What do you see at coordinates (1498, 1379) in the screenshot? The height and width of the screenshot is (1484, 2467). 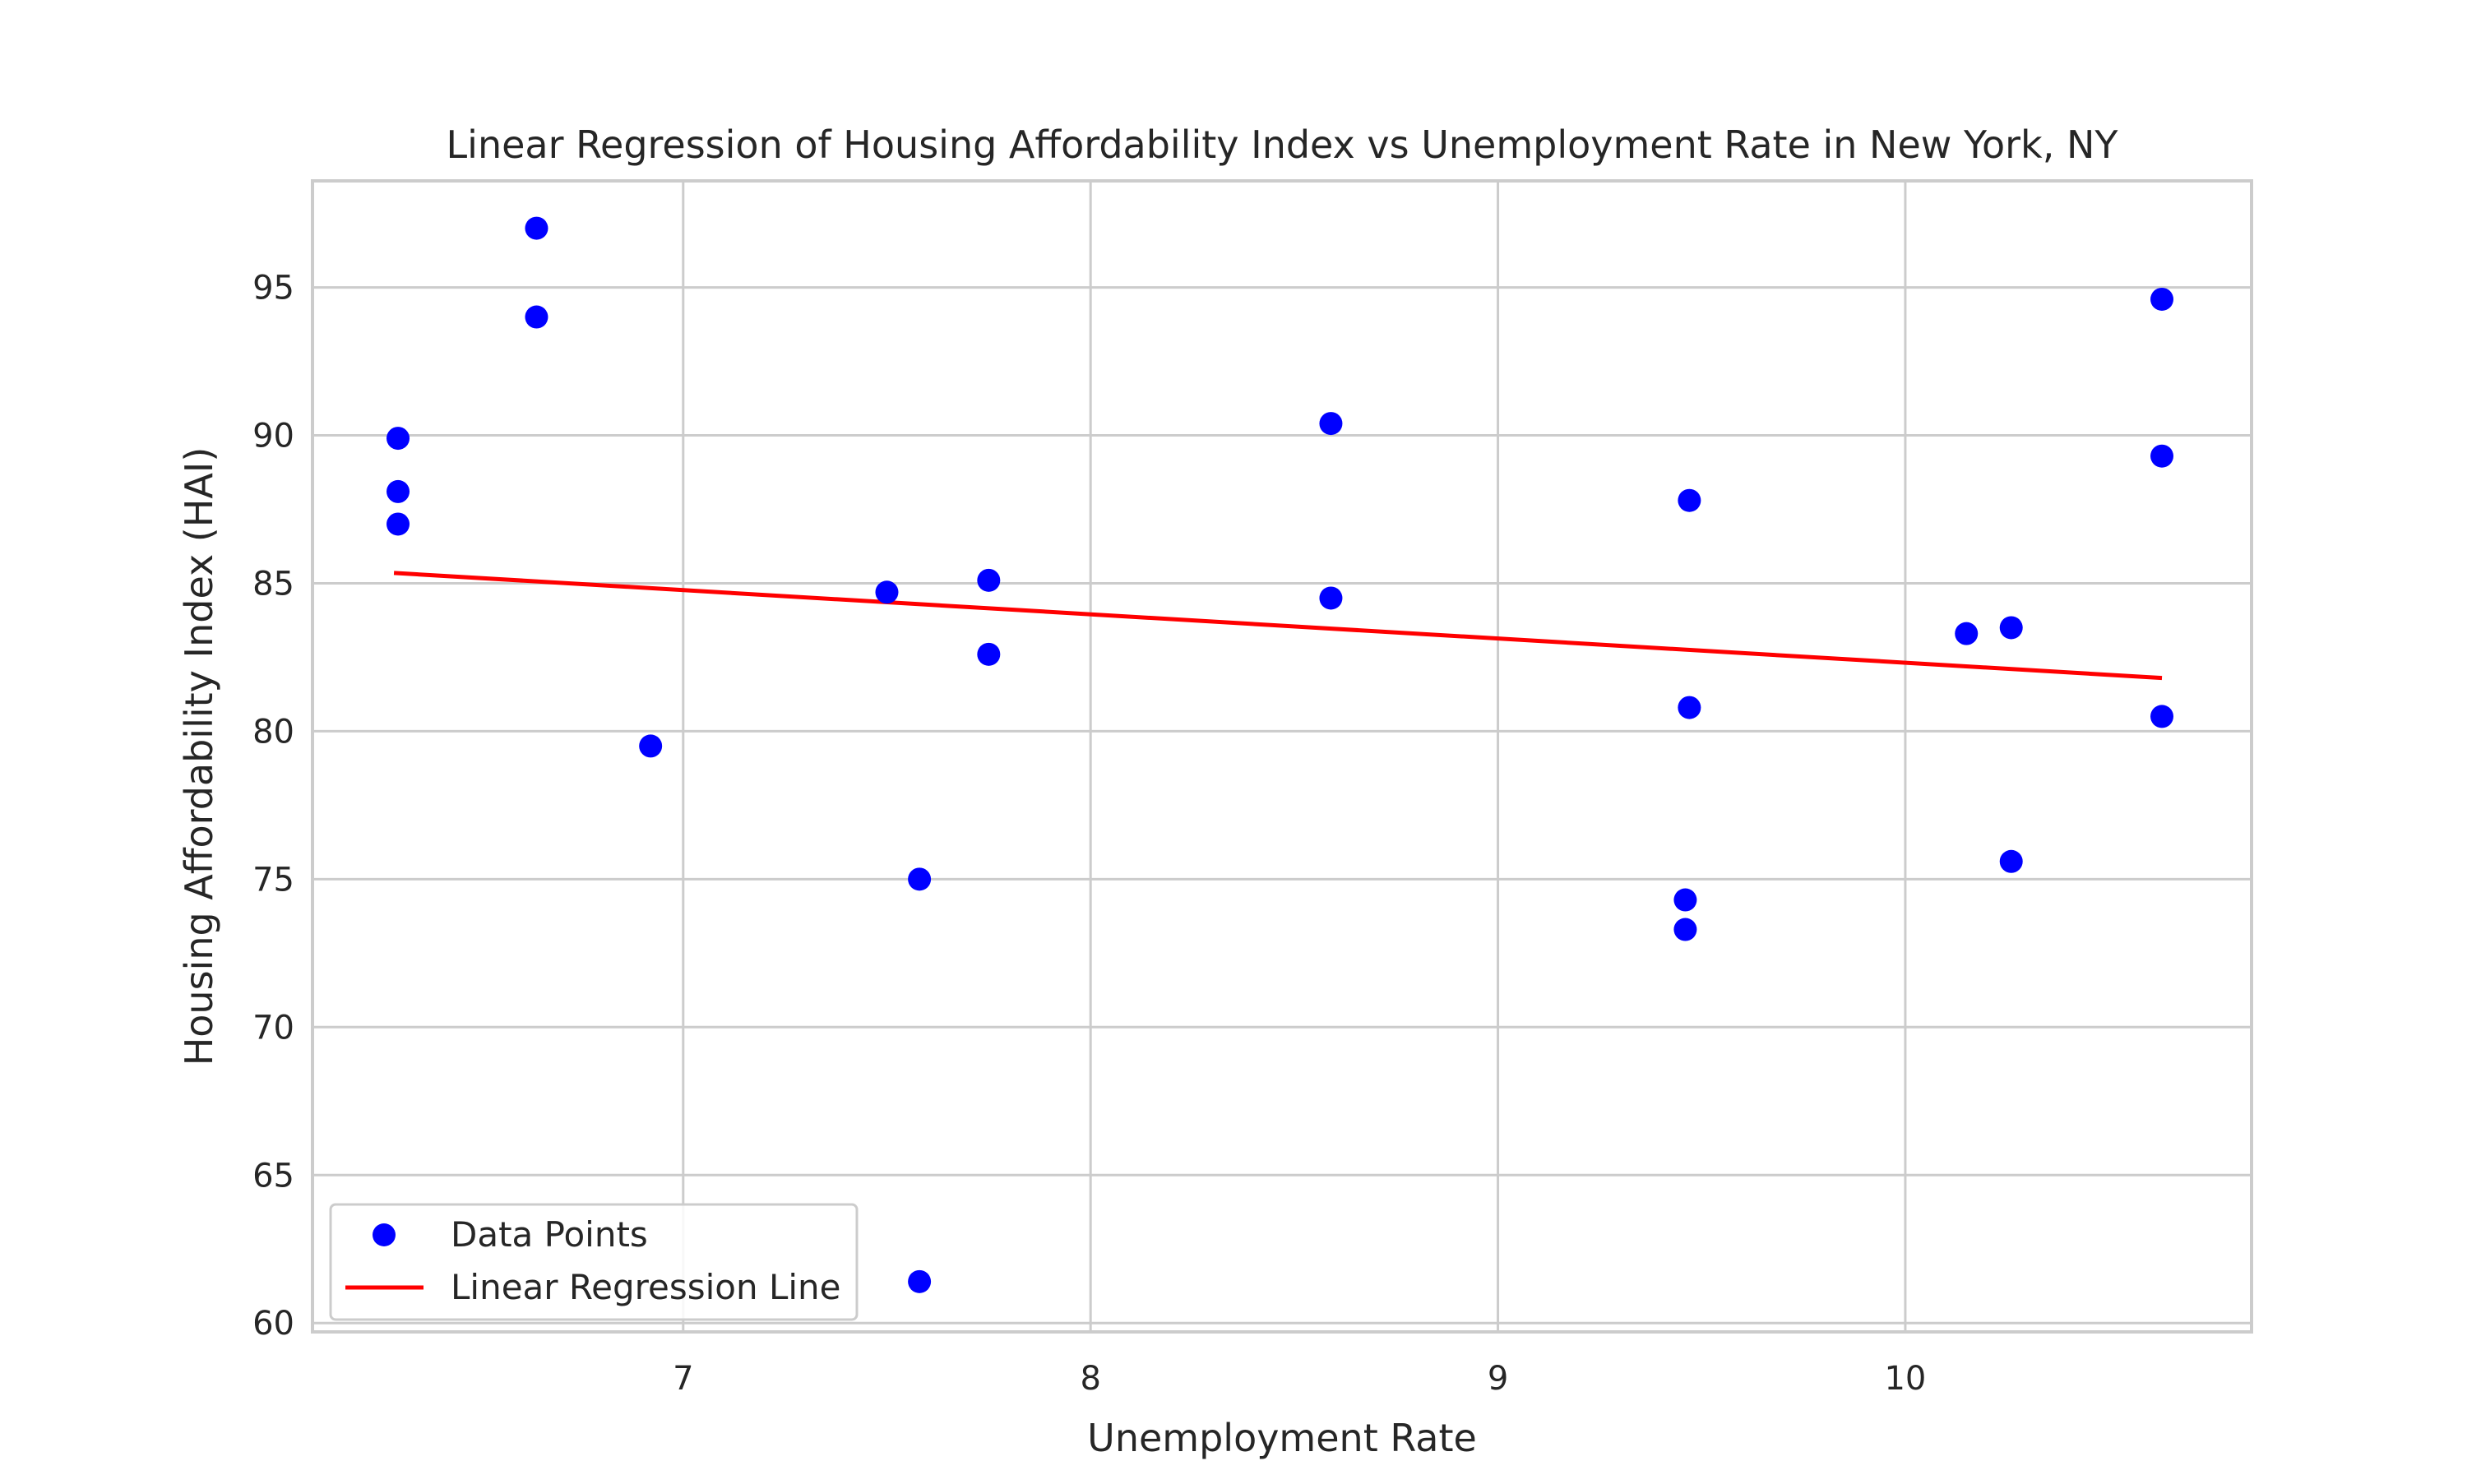 I see `x-tick-label: 9` at bounding box center [1498, 1379].